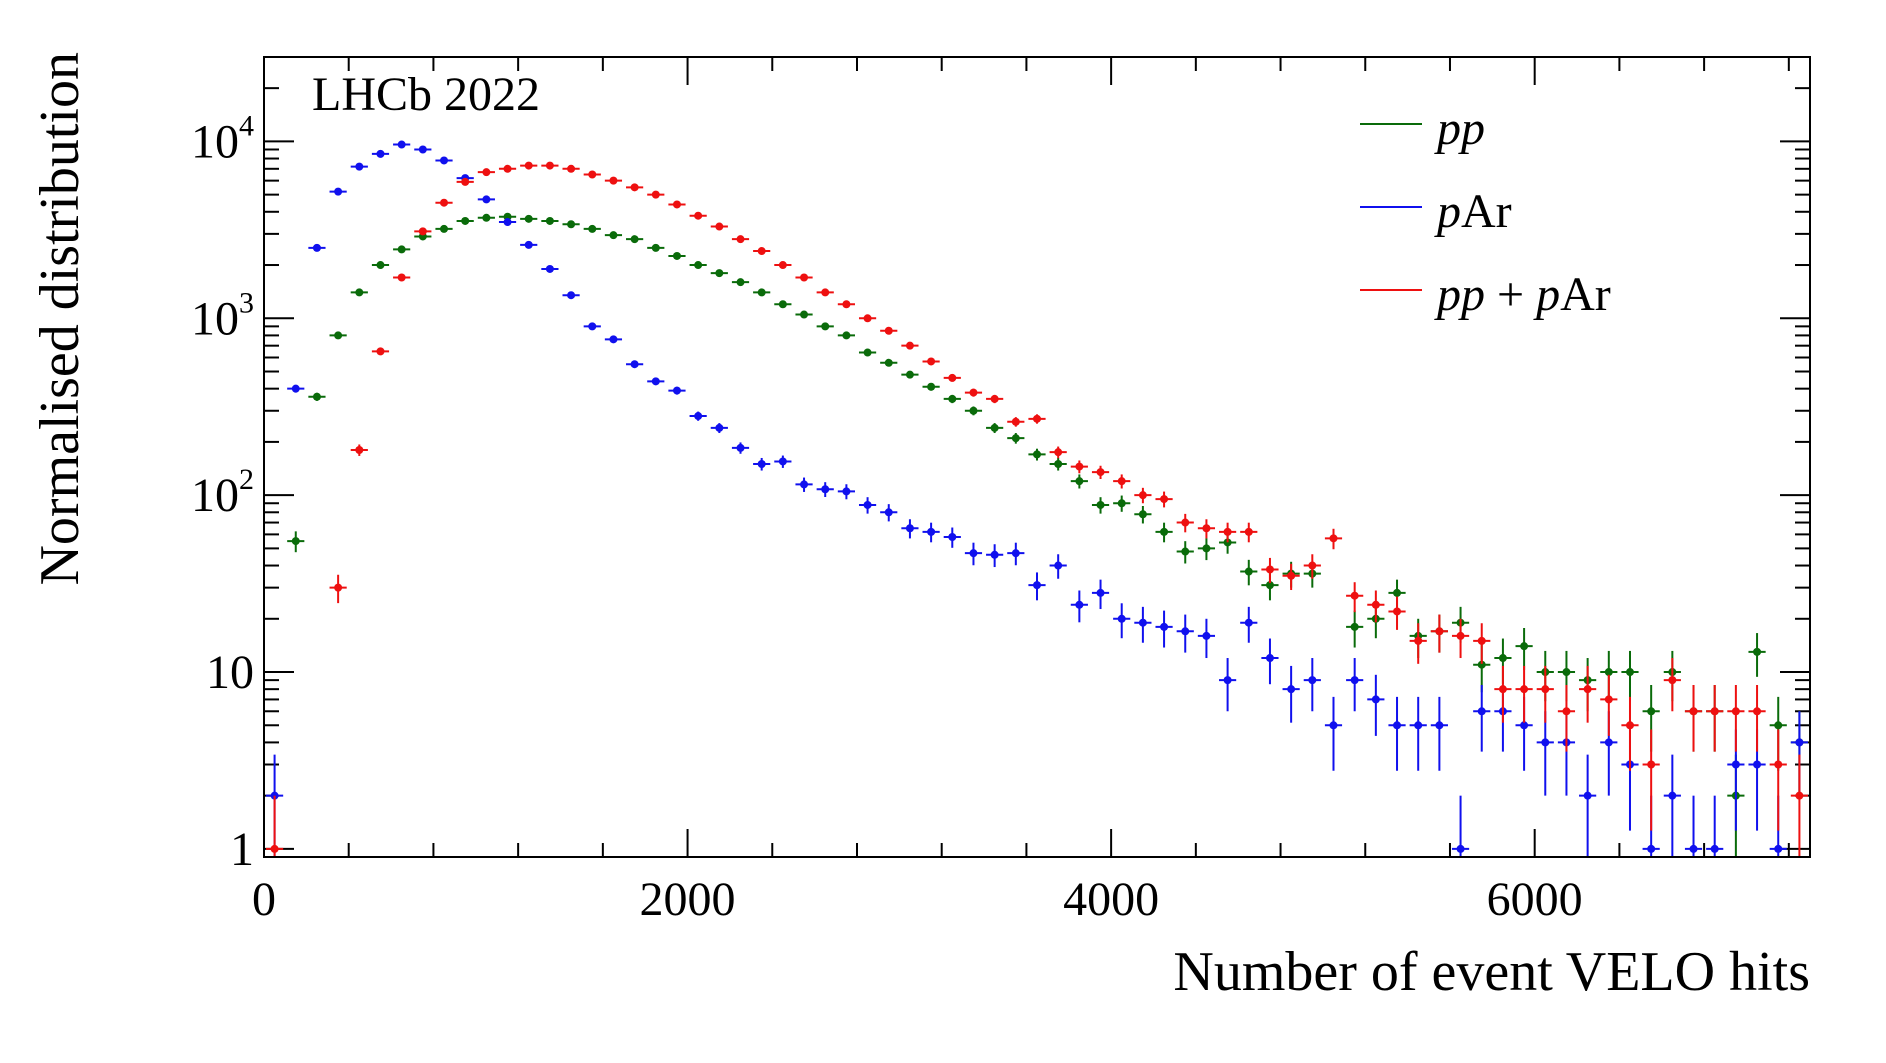 The width and height of the screenshot is (1886, 1063). Describe the element at coordinates (246, 302) in the screenshot. I see `y-tick-label-exponent: 3` at that location.